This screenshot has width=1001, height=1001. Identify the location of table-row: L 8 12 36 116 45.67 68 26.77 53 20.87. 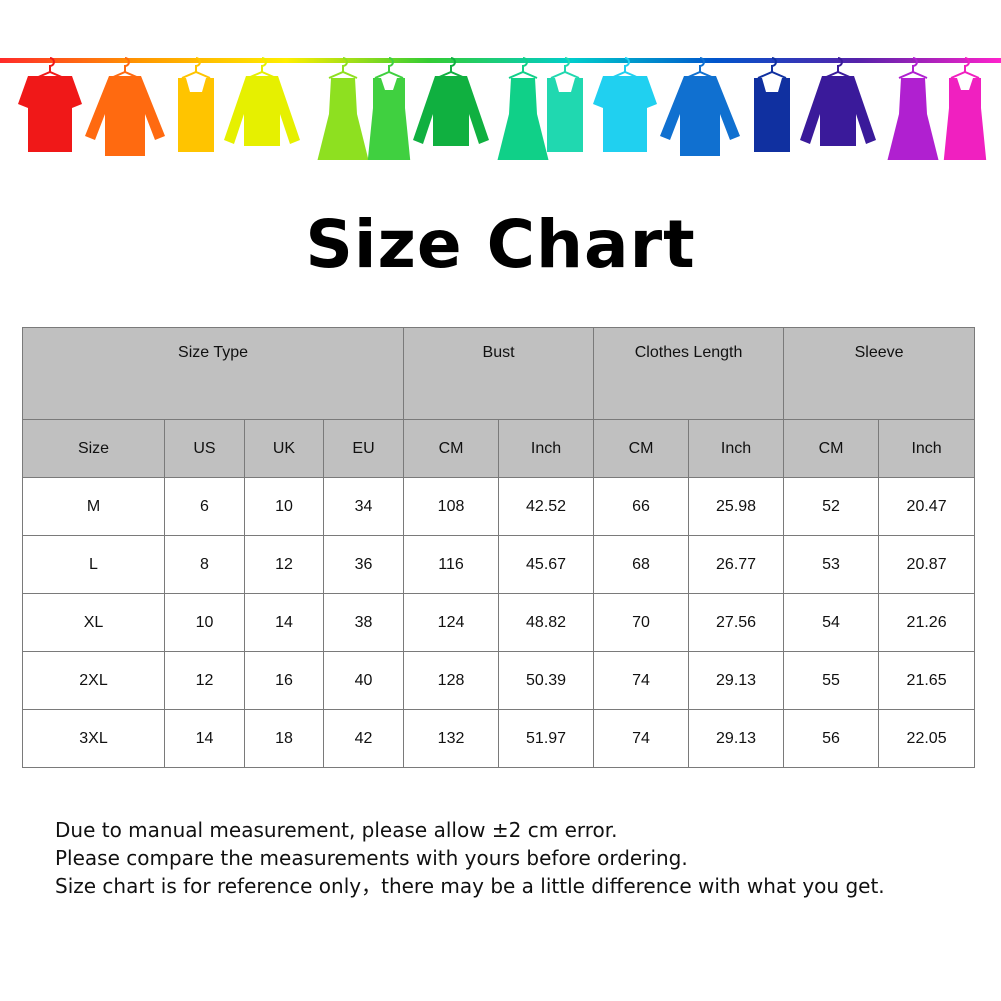
(499, 564).